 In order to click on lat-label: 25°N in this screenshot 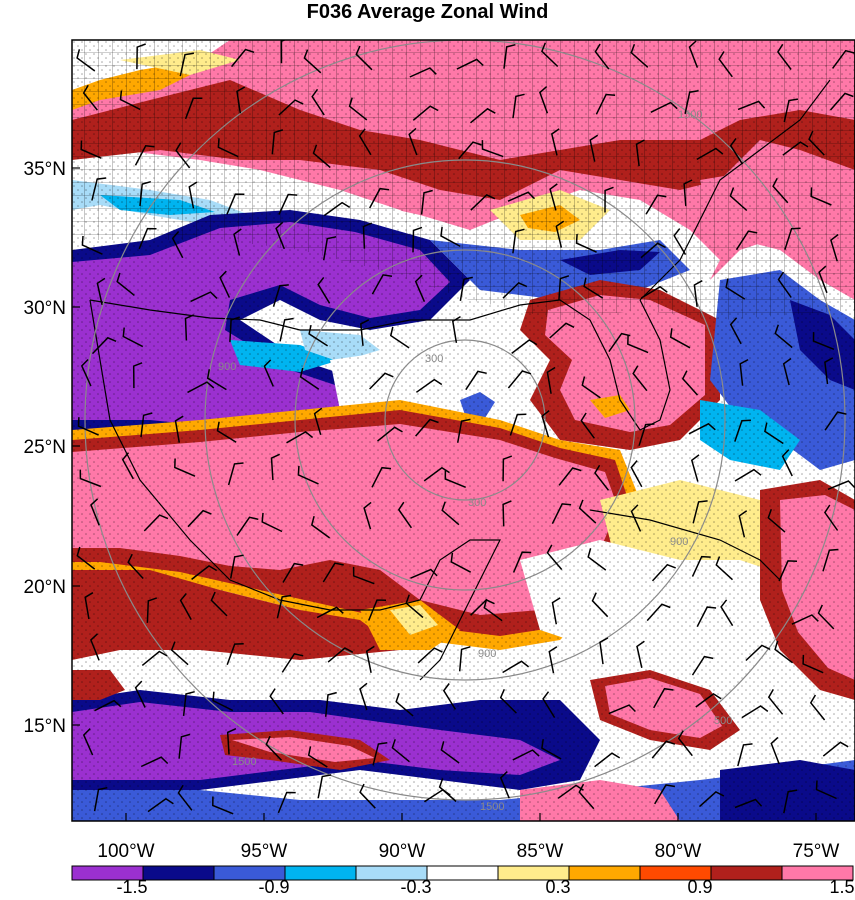, I will do `click(45, 447)`.